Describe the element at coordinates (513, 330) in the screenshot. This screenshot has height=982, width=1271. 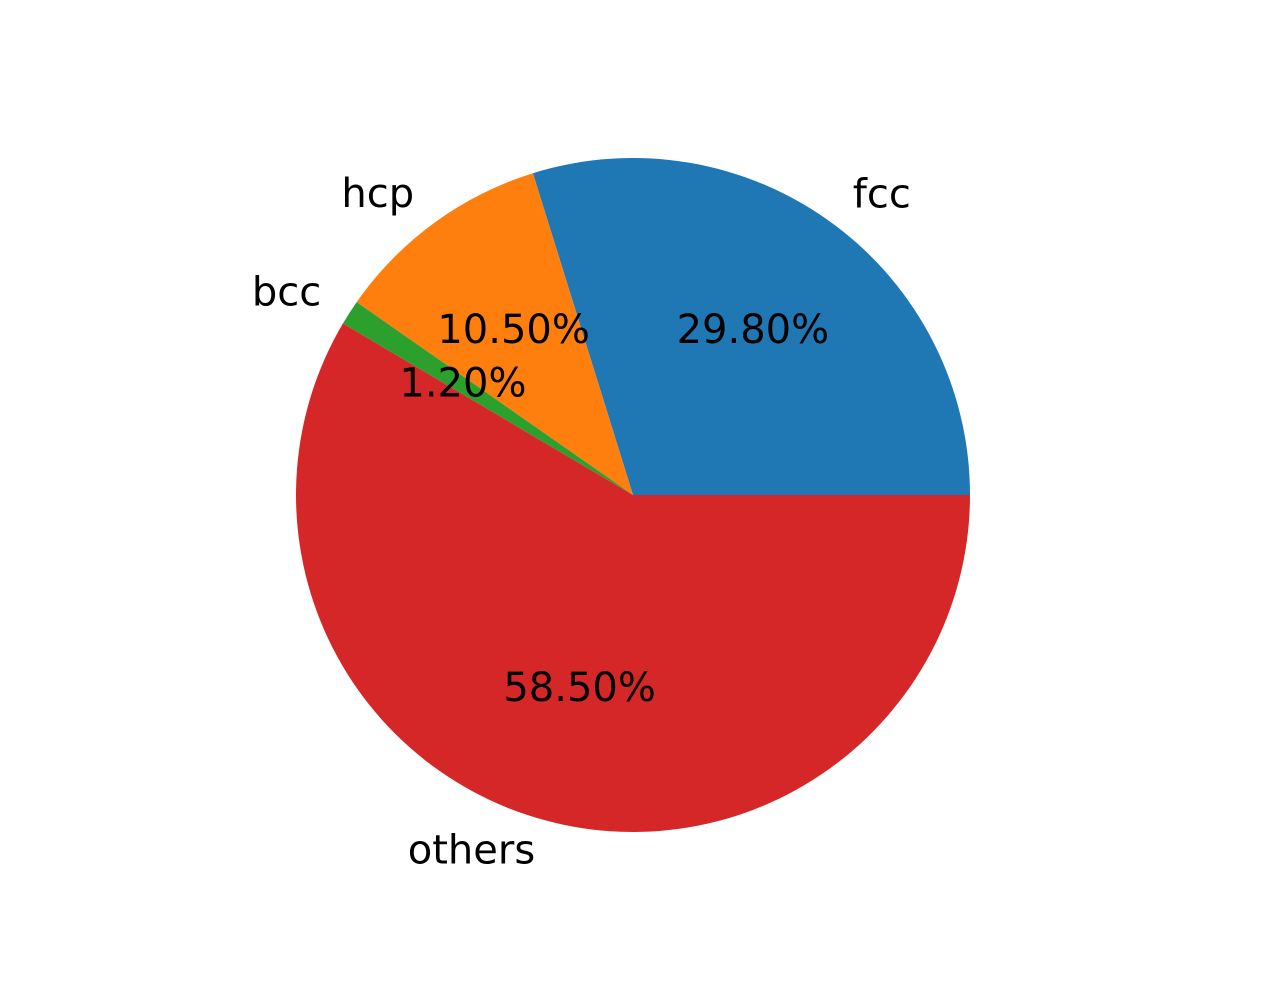
I see `slice-percent-hcp: 10.50%` at that location.